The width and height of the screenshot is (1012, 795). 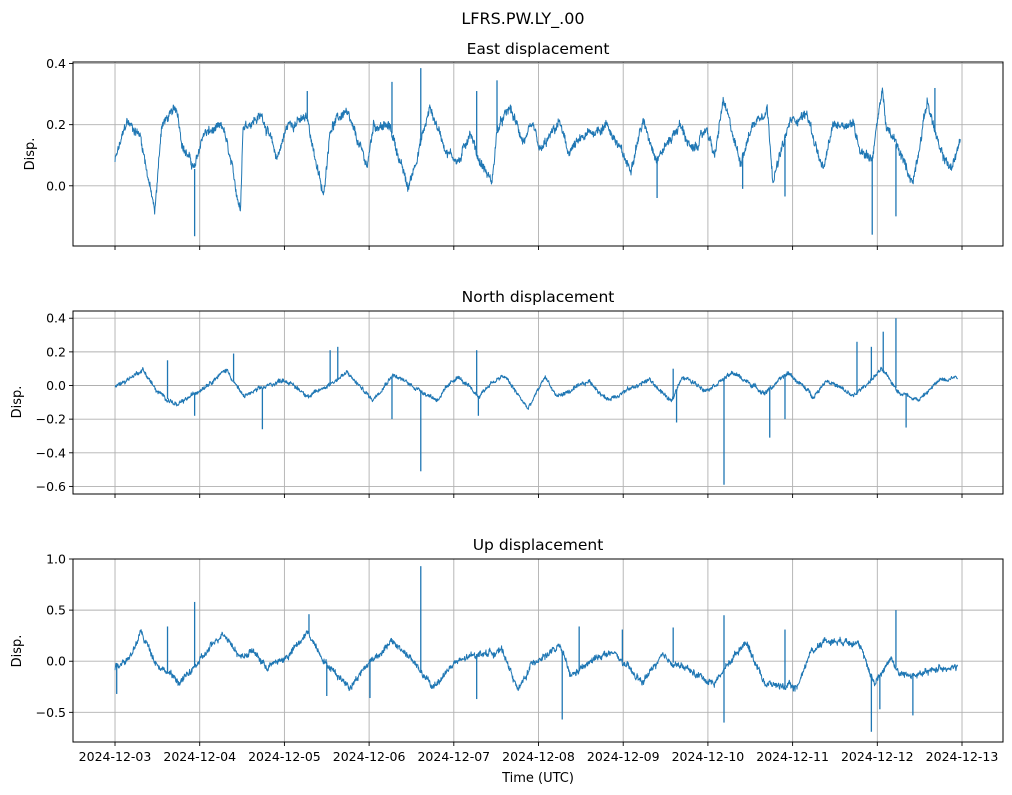 I want to click on x-tick-label: 2024-12-05, so click(x=284, y=756).